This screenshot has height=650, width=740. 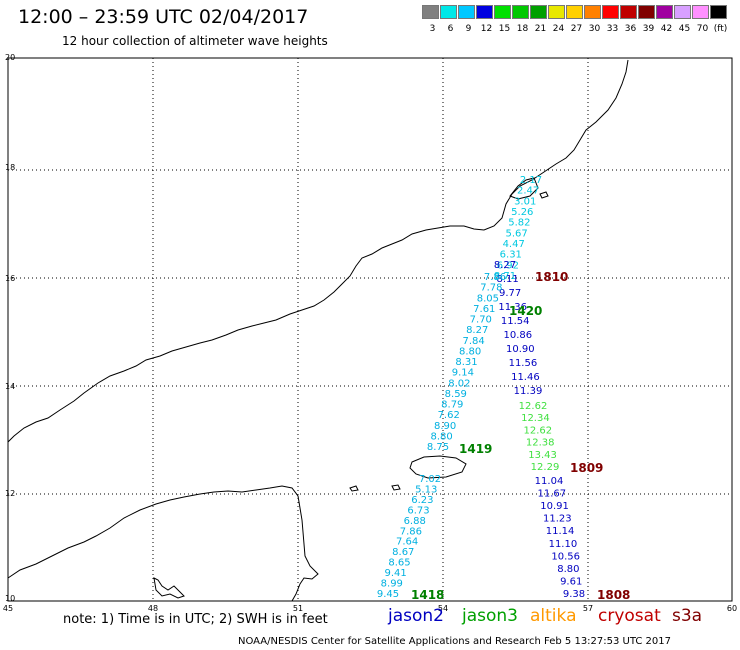 What do you see at coordinates (525, 377) in the screenshot?
I see `swh-value-label: 11.46` at bounding box center [525, 377].